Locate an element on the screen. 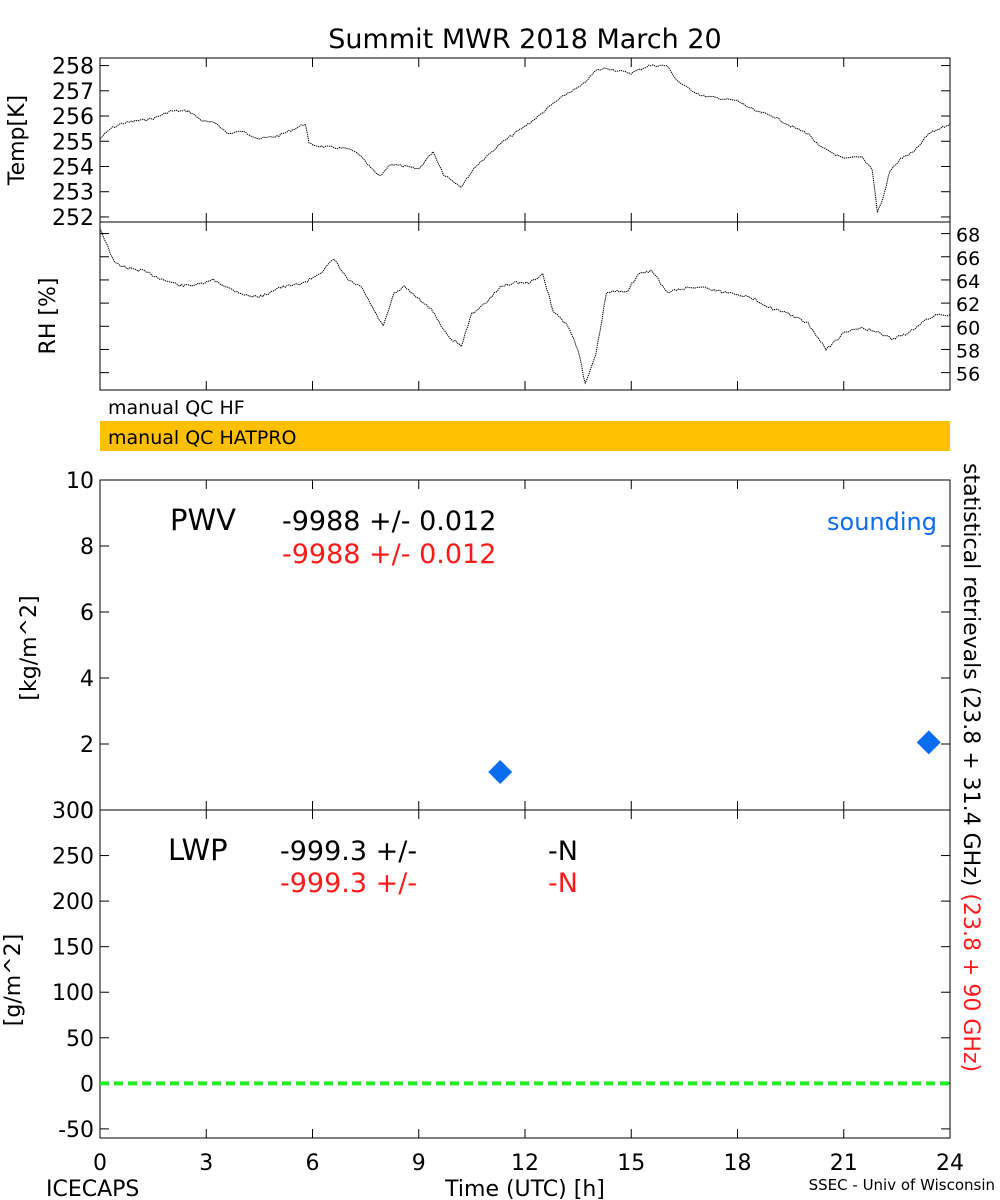 The width and height of the screenshot is (1000, 1200). lwp-ytick-label: 300 is located at coordinates (73, 811).